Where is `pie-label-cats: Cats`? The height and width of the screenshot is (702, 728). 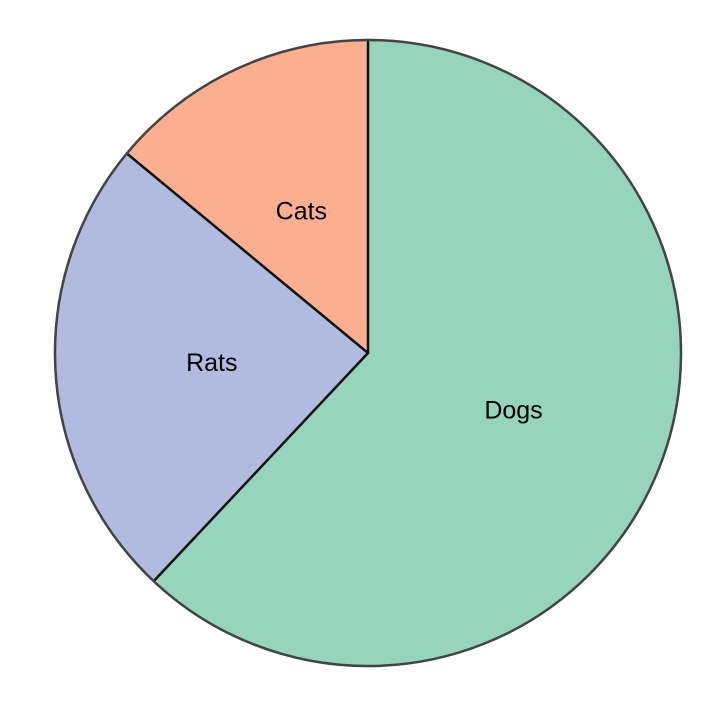
pie-label-cats: Cats is located at coordinates (301, 211).